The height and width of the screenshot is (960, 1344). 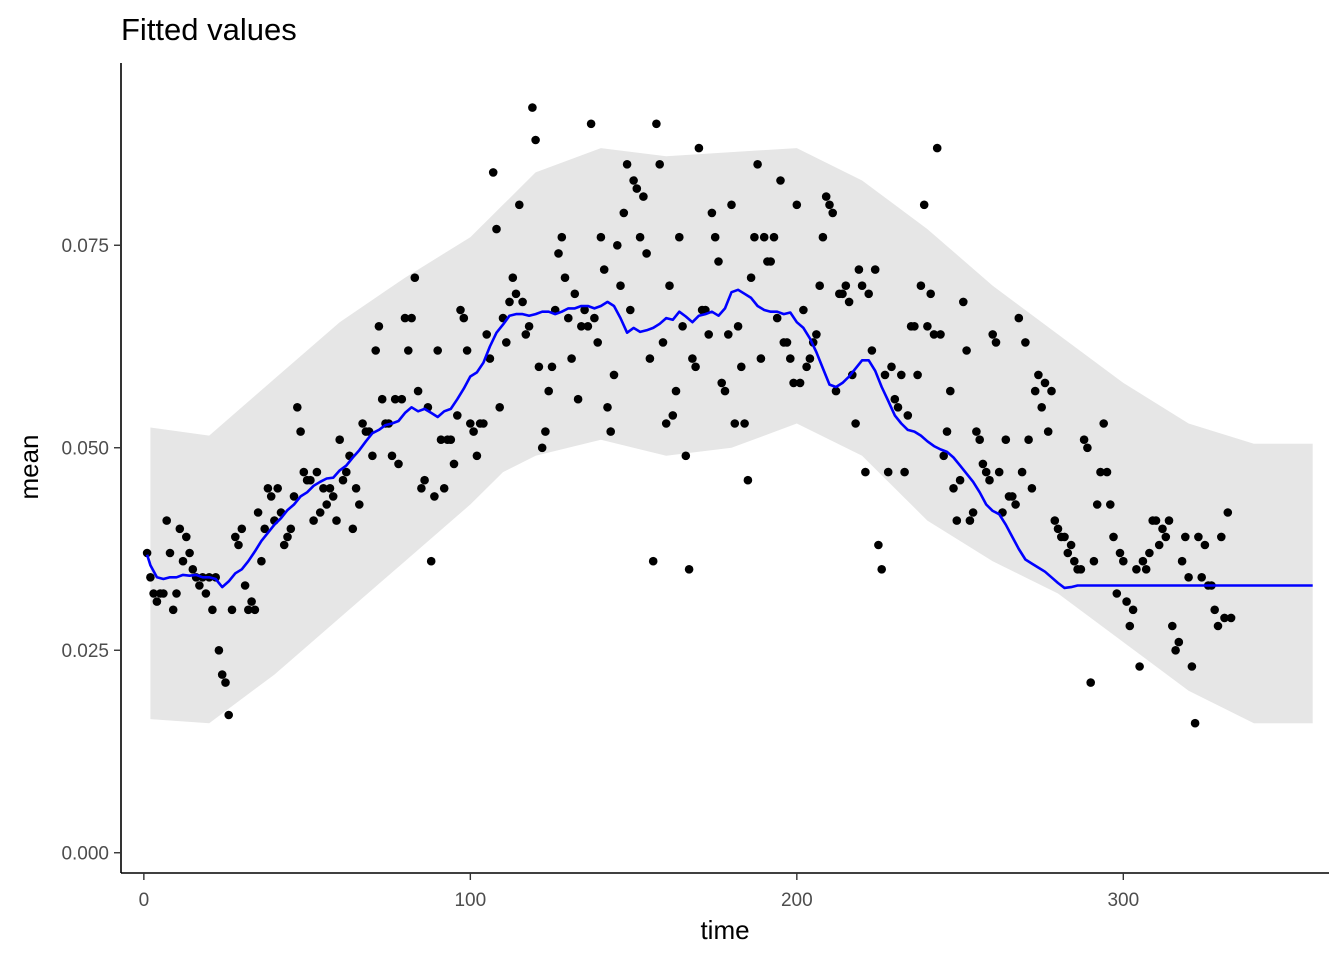 What do you see at coordinates (29, 466) in the screenshot?
I see `y-axis-title: mean` at bounding box center [29, 466].